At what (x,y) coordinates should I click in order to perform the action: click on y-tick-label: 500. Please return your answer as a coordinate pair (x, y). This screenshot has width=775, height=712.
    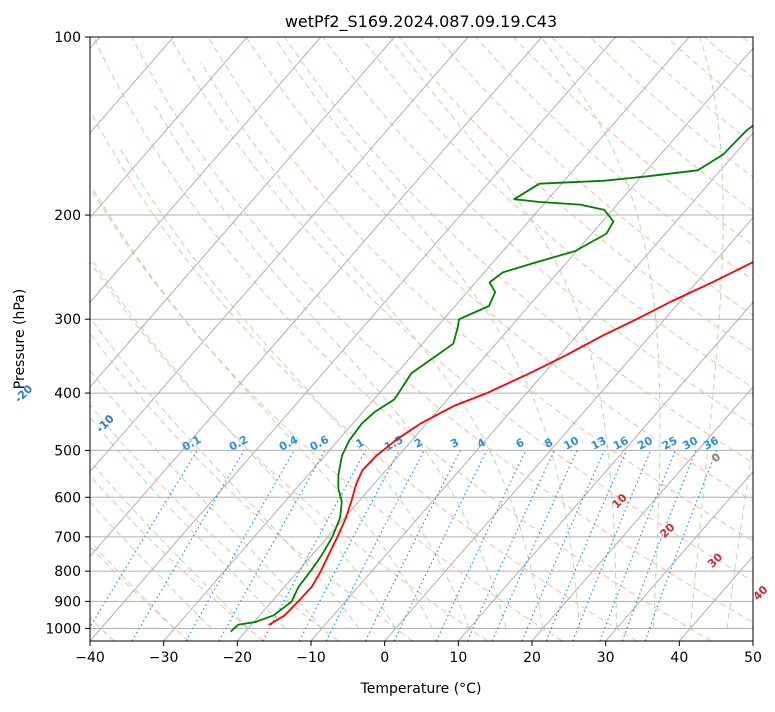
    Looking at the image, I should click on (67, 451).